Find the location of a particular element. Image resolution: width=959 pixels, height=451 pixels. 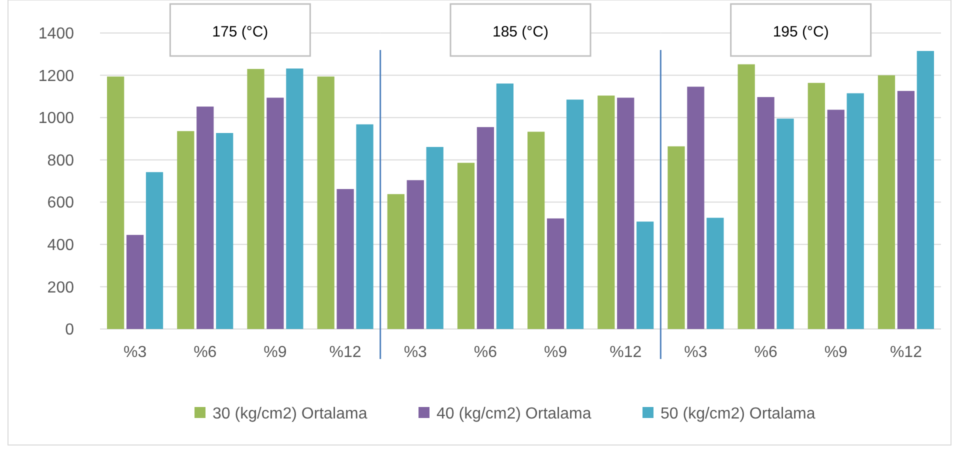

y-tick-label: 800 is located at coordinates (60, 161).